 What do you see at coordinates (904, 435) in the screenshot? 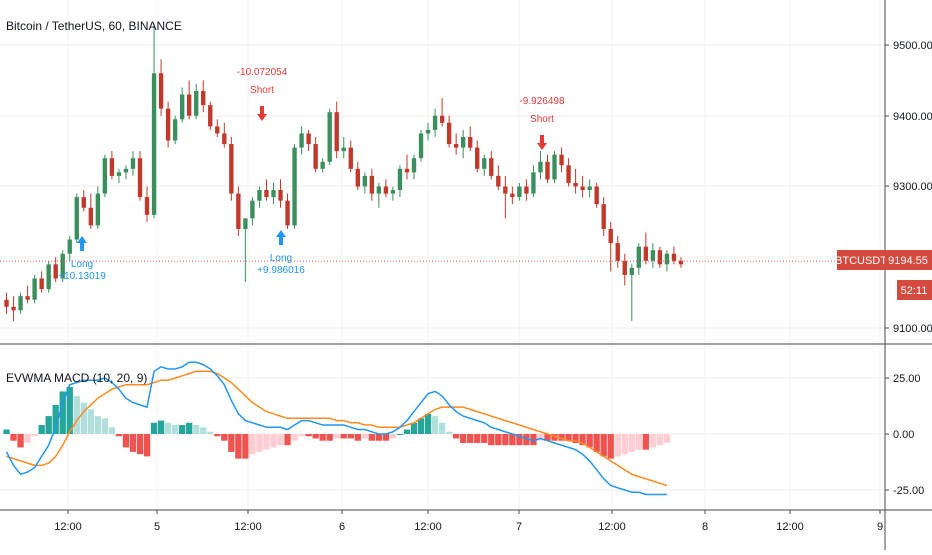
I see `macd-axis: 25.00 0.00 -25.00` at bounding box center [904, 435].